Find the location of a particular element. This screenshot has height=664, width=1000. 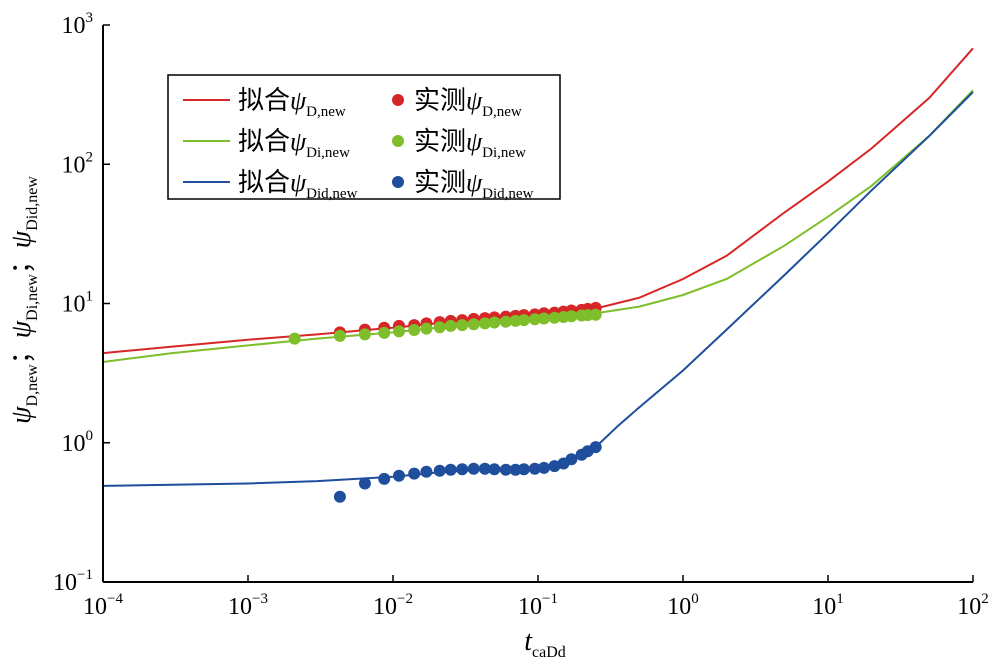

legend-box is located at coordinates (364, 137).